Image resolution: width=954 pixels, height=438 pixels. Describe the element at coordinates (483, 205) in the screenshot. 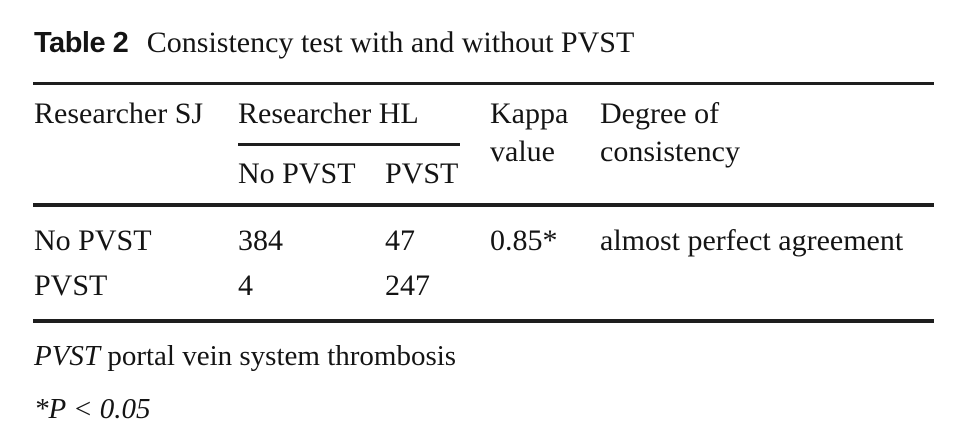

I see `table-header-rule` at that location.